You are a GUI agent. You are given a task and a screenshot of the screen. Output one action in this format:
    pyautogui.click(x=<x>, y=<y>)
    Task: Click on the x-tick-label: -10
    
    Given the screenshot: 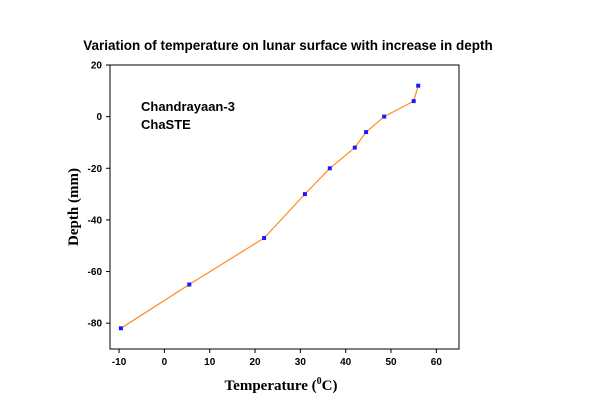 What is the action you would take?
    pyautogui.click(x=119, y=362)
    